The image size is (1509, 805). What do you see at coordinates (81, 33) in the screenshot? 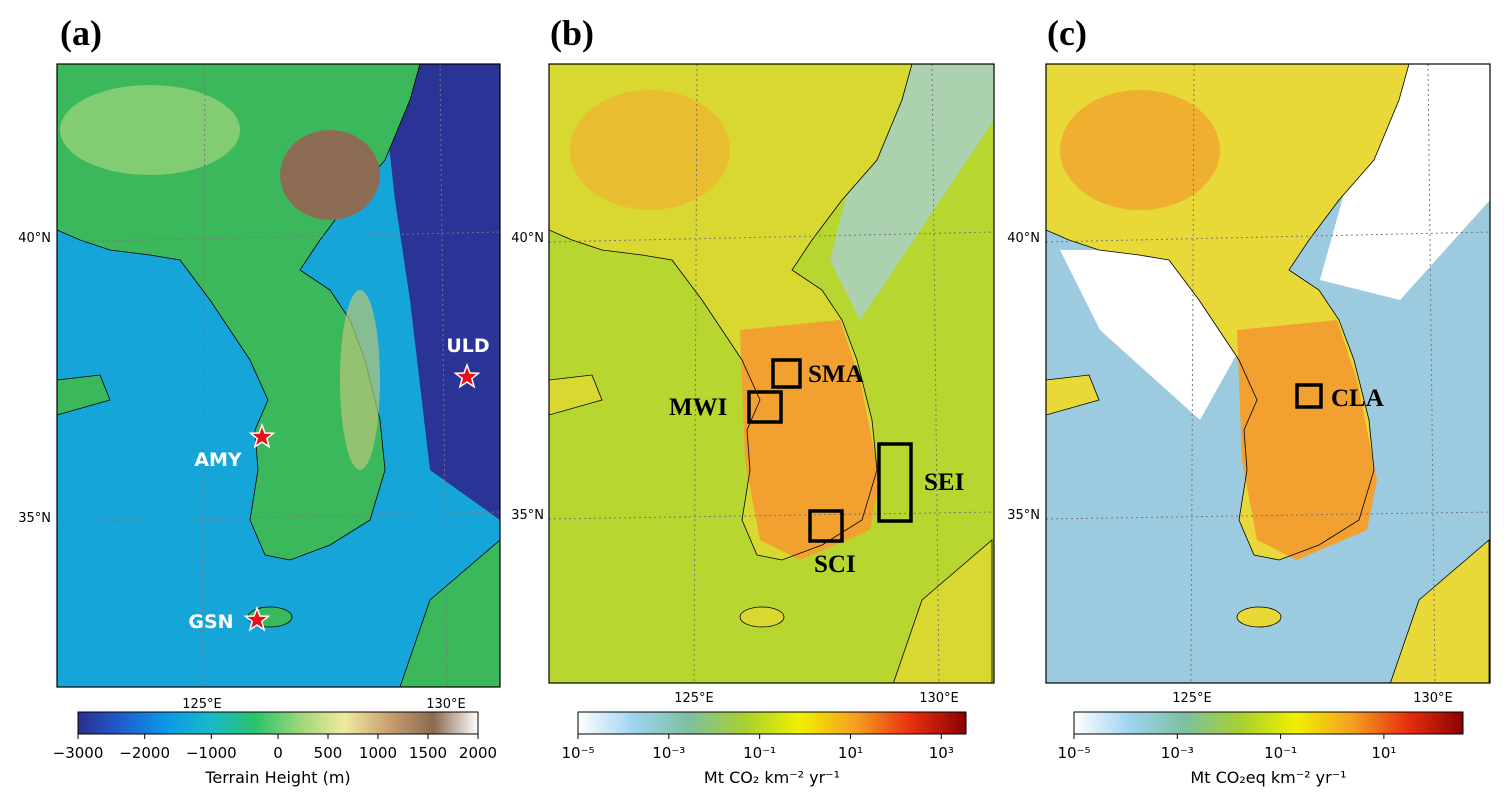
I see `panel-label: (a)` at bounding box center [81, 33].